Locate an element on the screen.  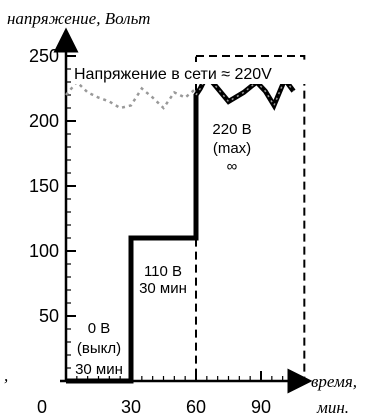
legend-label-bg is located at coordinates (199, 73).